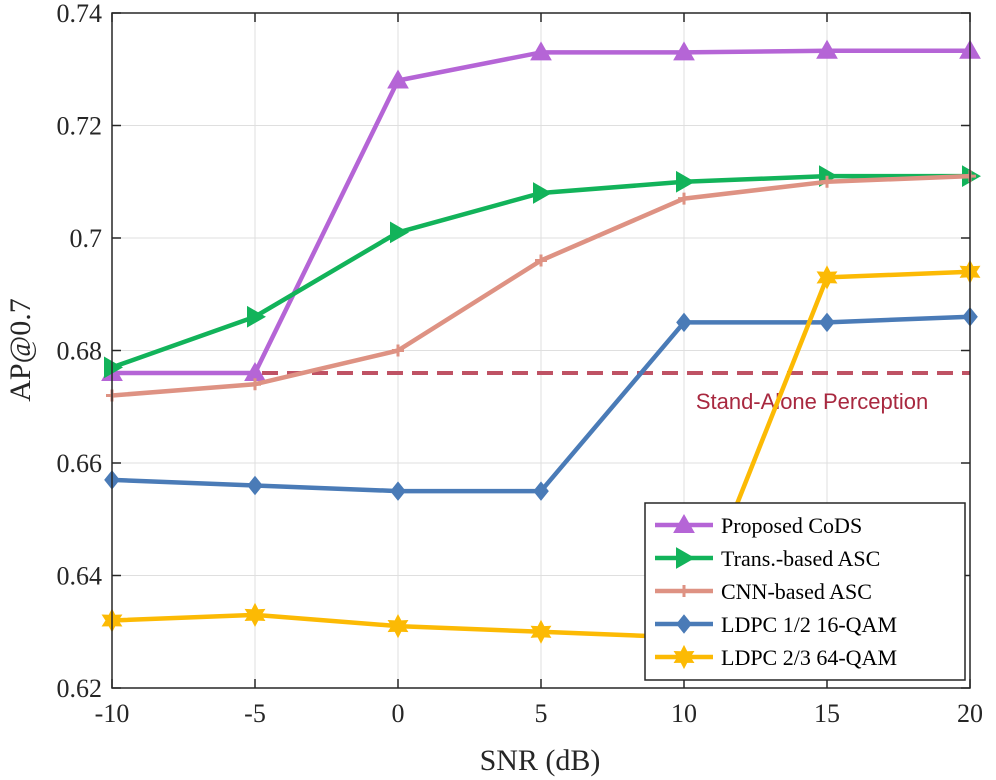 The height and width of the screenshot is (780, 996). Describe the element at coordinates (540, 760) in the screenshot. I see `x-axis-title: SNR (dB)` at that location.